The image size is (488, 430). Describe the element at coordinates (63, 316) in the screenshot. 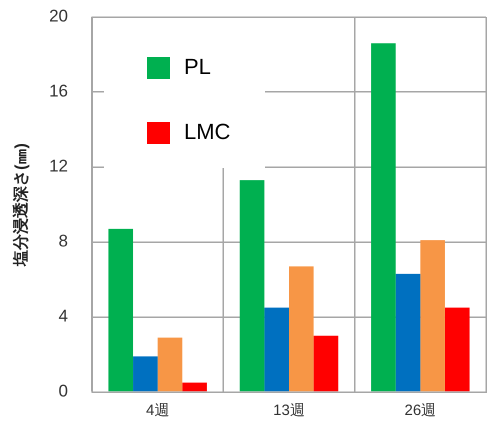

I see `y-tick-label: 4` at that location.